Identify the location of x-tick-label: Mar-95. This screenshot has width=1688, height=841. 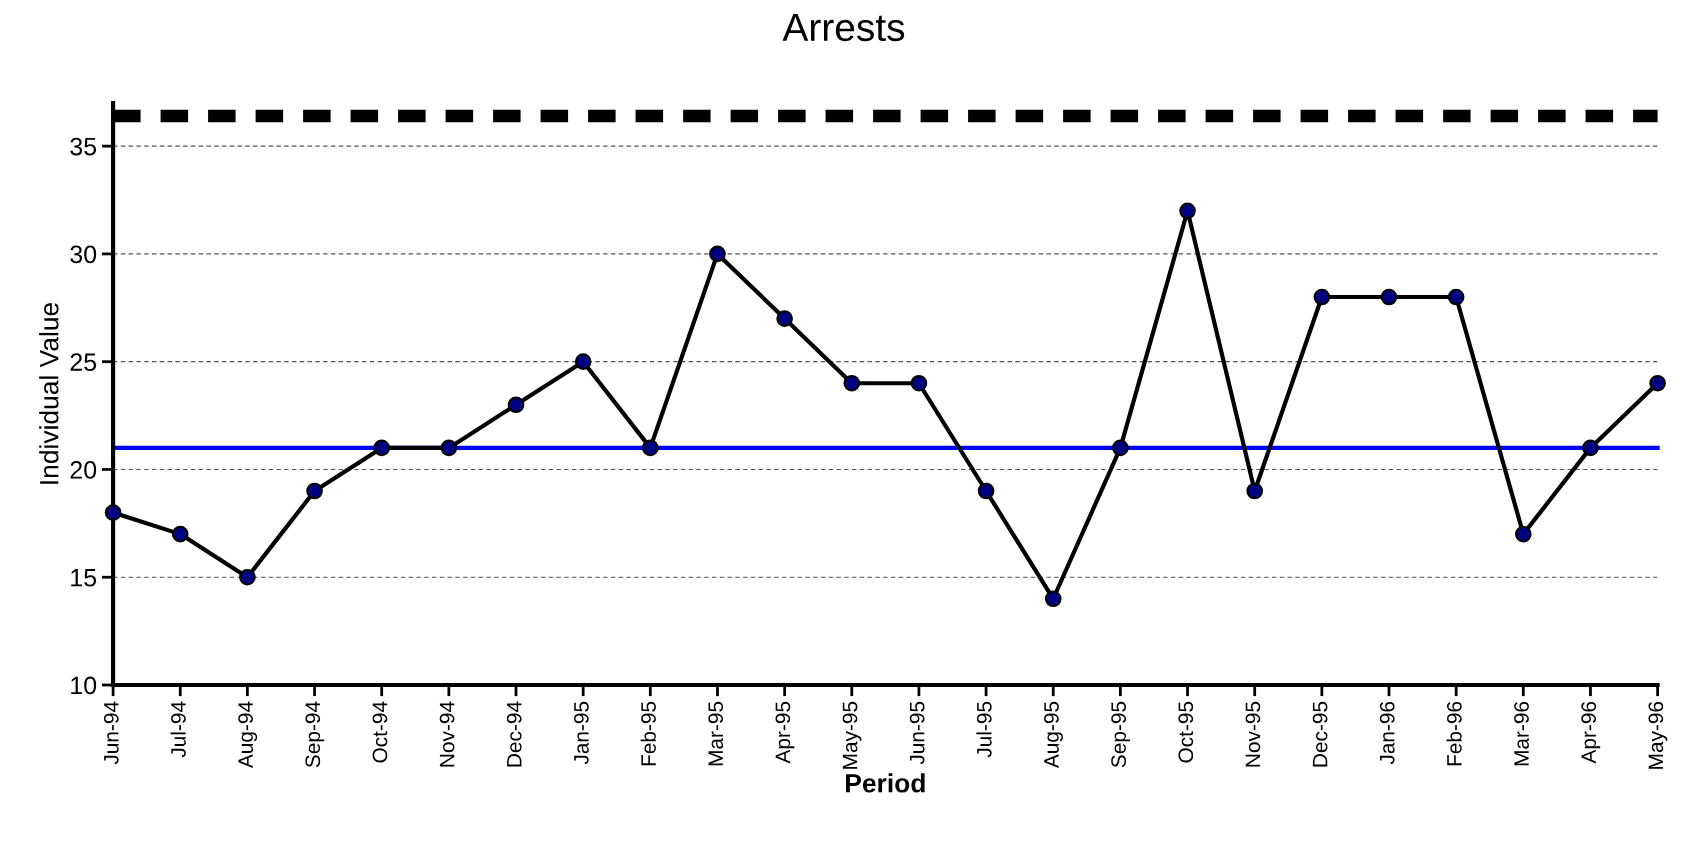
(716, 733).